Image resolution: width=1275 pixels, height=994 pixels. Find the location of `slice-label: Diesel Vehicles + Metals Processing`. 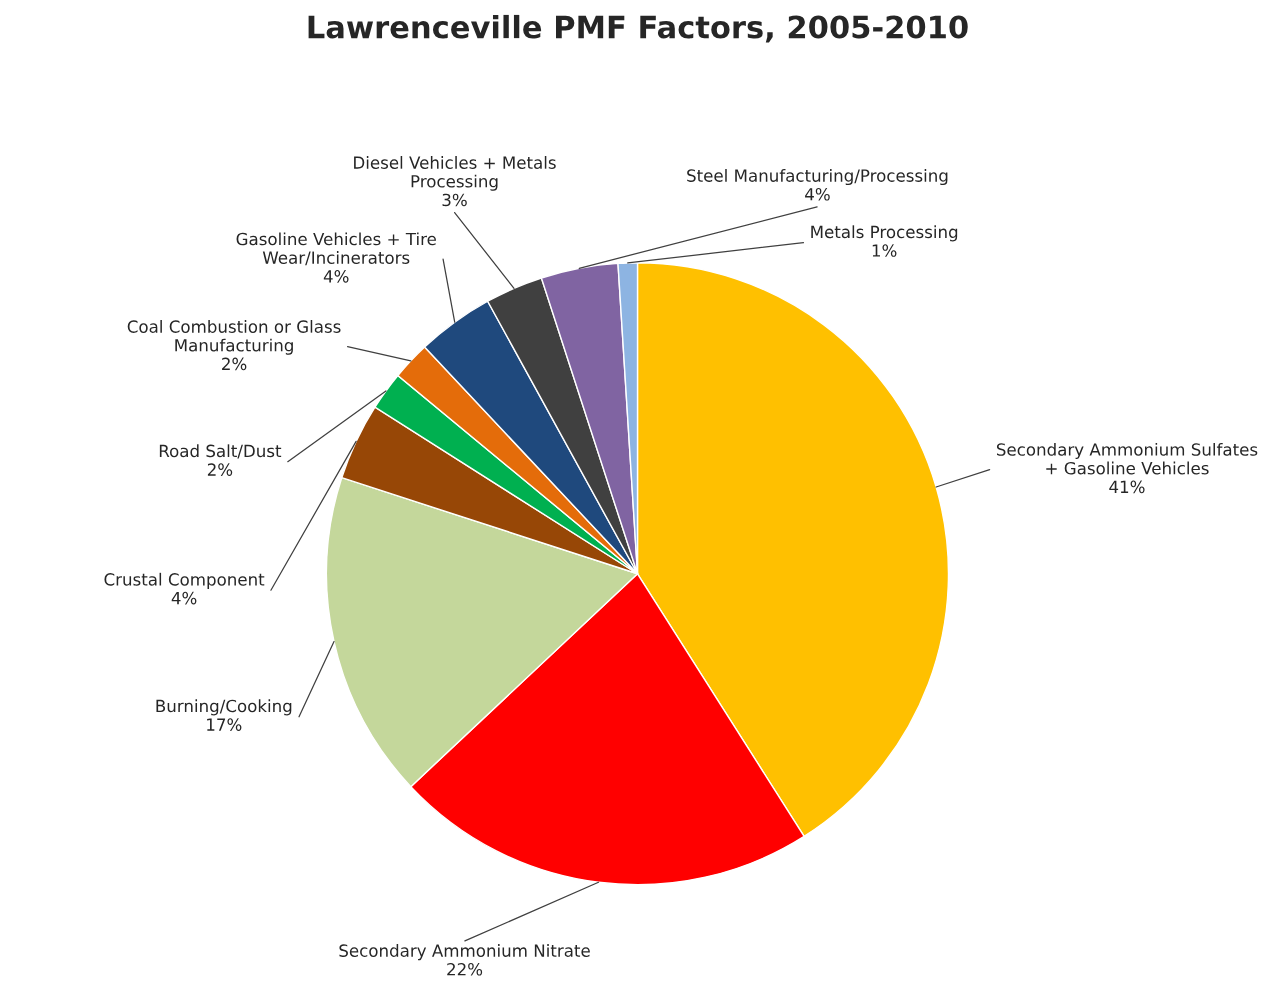

slice-label: Diesel Vehicles + Metals Processing is located at coordinates (455, 173).